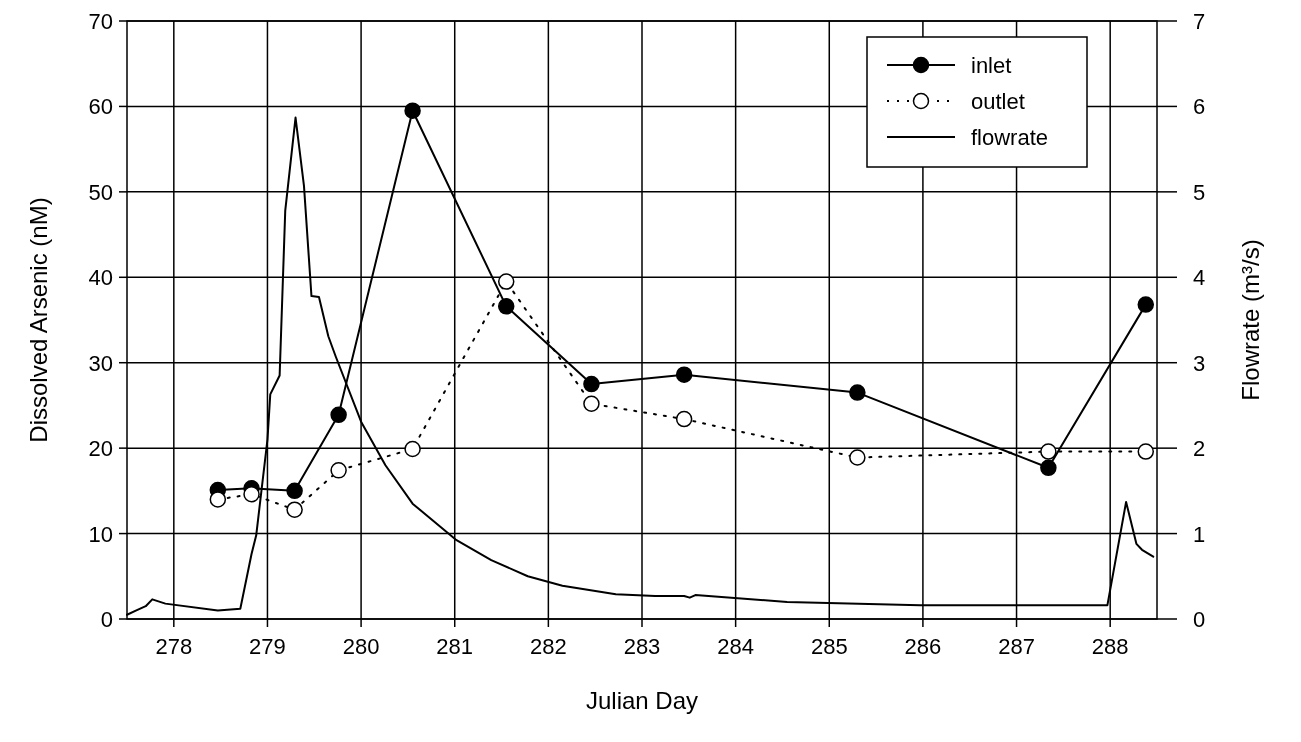  I want to click on y-tick-label: 30, so click(100, 363).